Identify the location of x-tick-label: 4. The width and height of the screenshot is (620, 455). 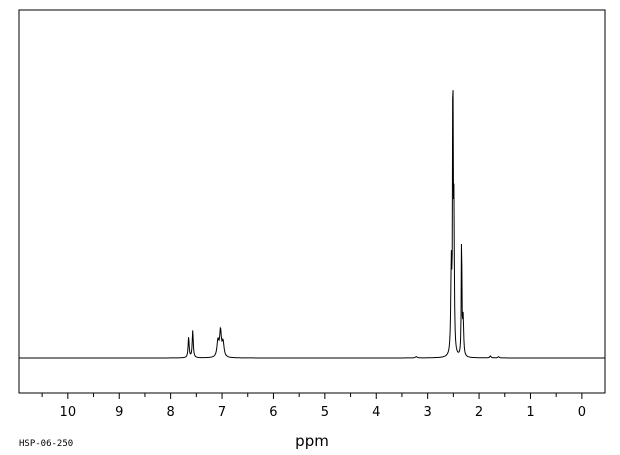
(376, 412).